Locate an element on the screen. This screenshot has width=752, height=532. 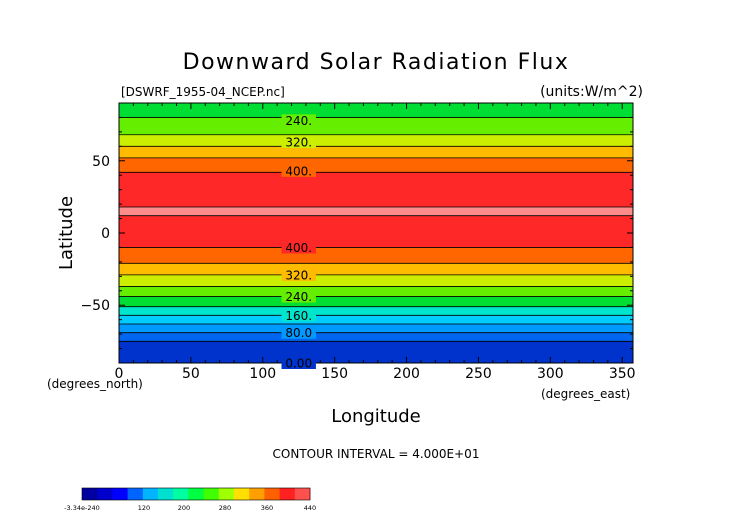
colorbar-frame is located at coordinates (196, 494).